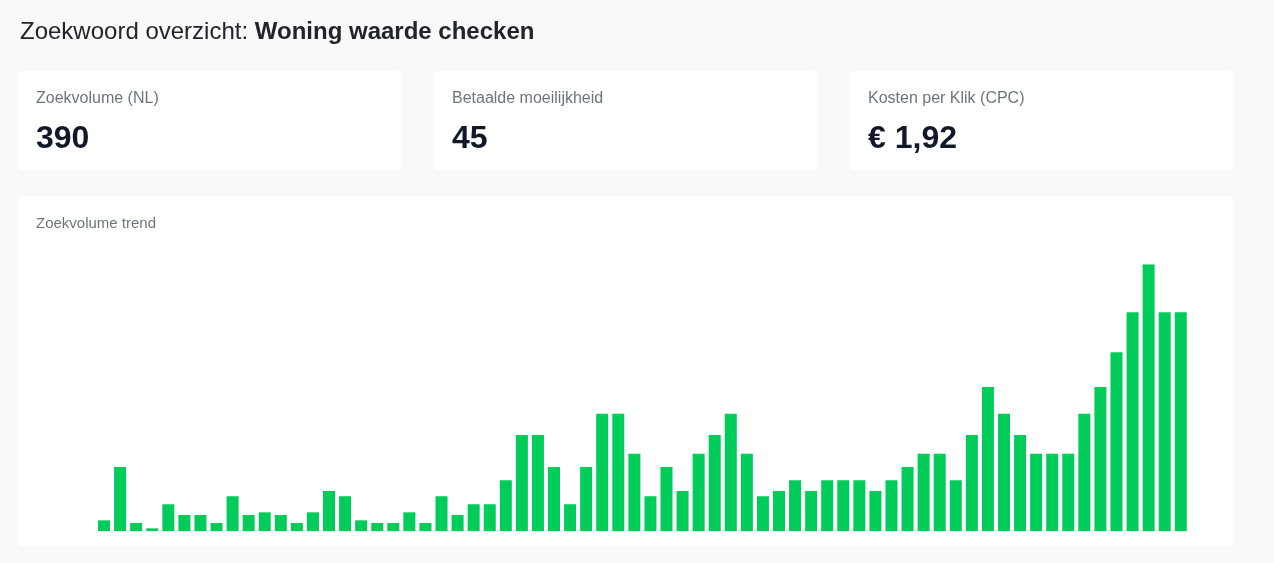 The width and height of the screenshot is (1274, 563). Describe the element at coordinates (96, 222) in the screenshot. I see `chart-title: Zoekvolume trend` at that location.